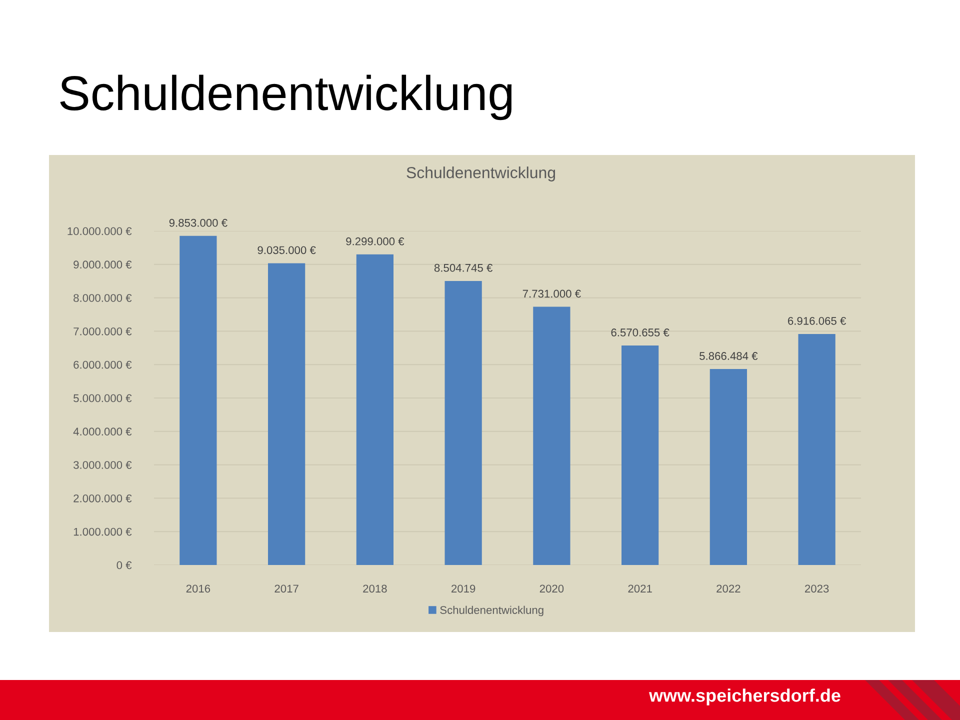 Image resolution: width=960 pixels, height=720 pixels. I want to click on data-label: 6.916.065 €, so click(817, 320).